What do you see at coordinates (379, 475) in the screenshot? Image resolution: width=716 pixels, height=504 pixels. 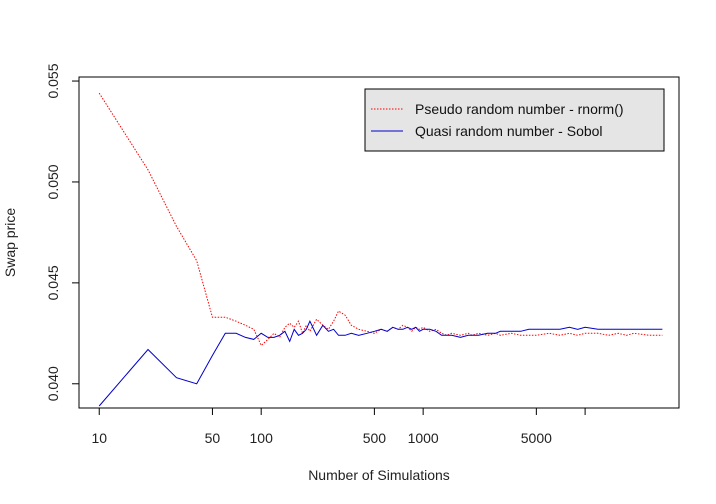 I see `x-axis-title: Number of Simulations` at bounding box center [379, 475].